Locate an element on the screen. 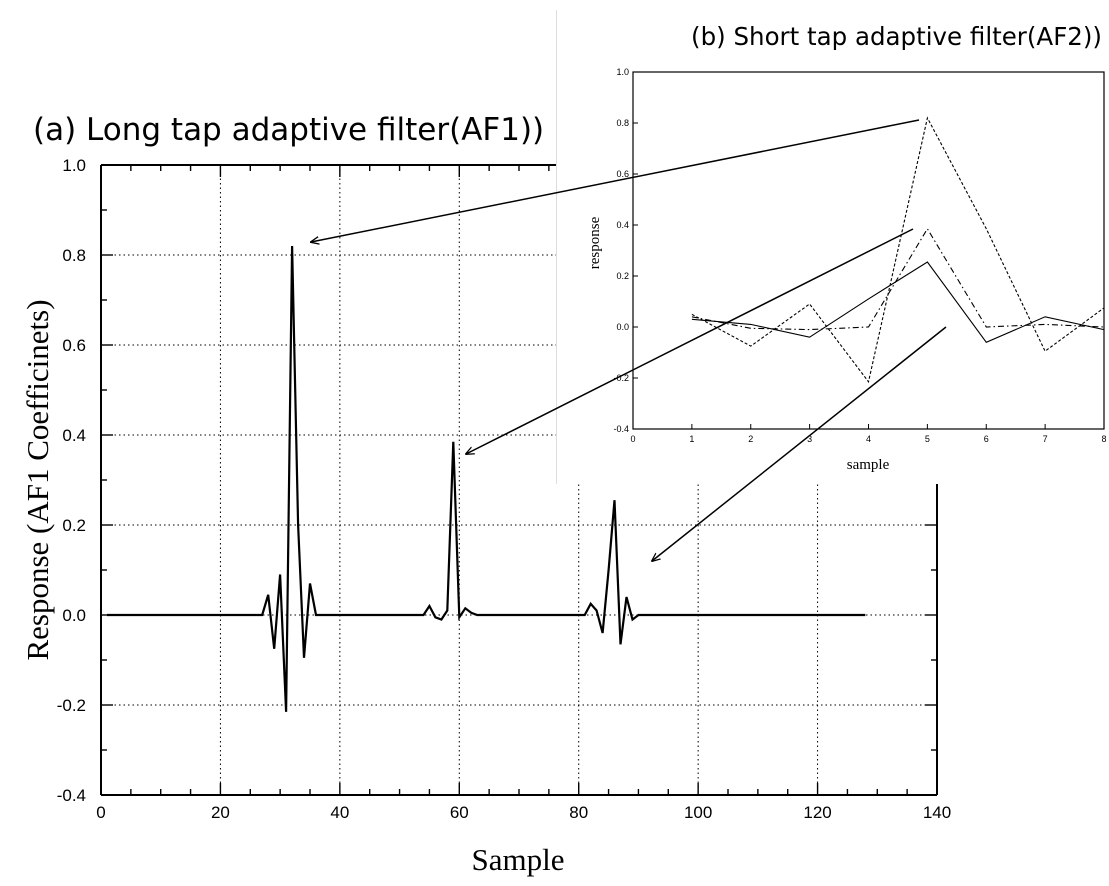 This screenshot has height=886, width=1109. main-chart-y-tick-labels: -0.4 -0.2 0.0 0.2 0.4 0.6 0.8 1.0 is located at coordinates (71, 480).